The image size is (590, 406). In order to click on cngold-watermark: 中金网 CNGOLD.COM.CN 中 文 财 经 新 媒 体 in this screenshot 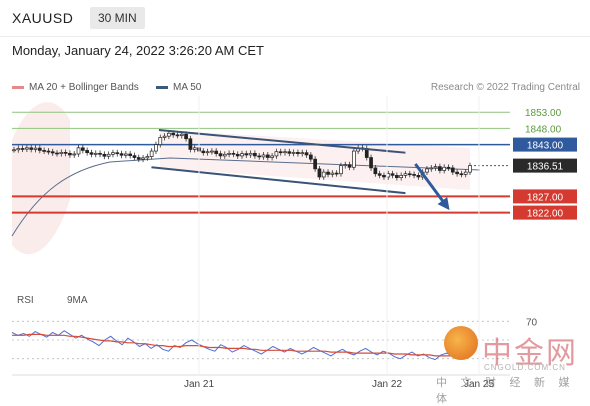, I will do `click(510, 365)`.